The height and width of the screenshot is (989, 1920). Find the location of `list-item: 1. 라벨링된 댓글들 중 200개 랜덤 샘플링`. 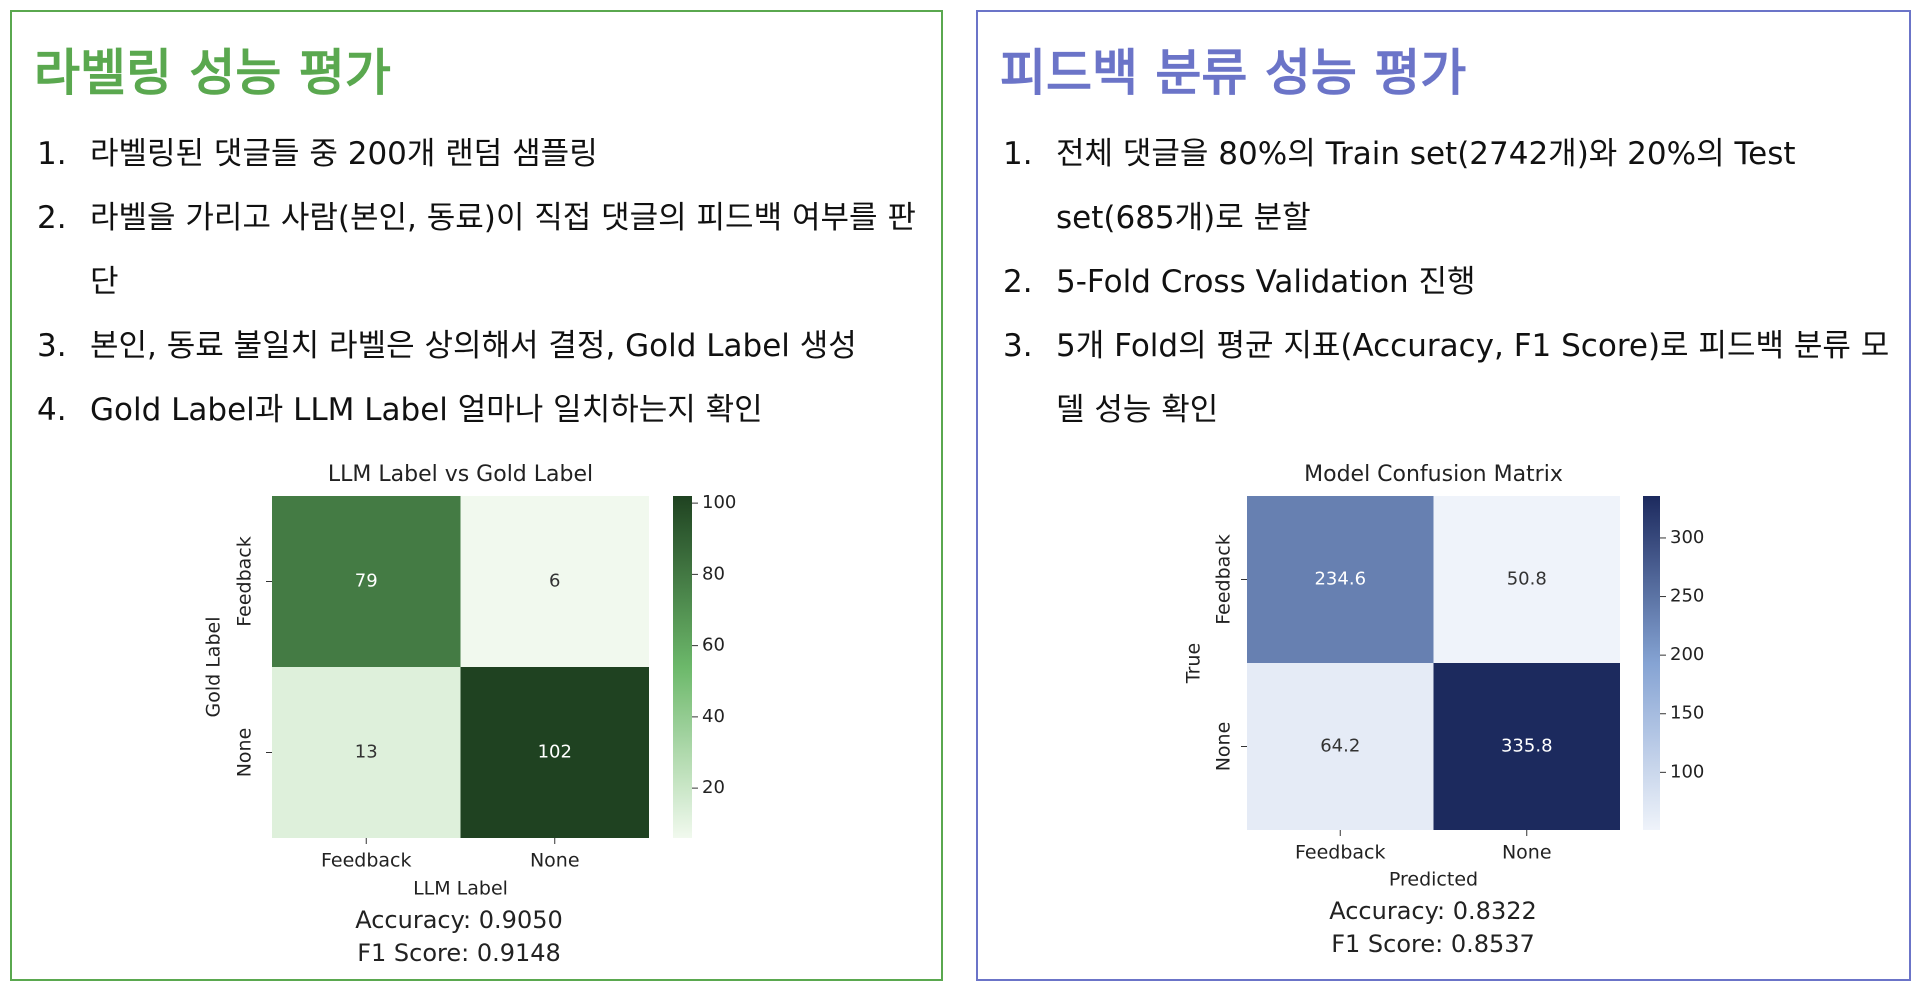

list-item: 1. 라벨링된 댓글들 중 200개 랜덤 샘플링 is located at coordinates (486, 154).